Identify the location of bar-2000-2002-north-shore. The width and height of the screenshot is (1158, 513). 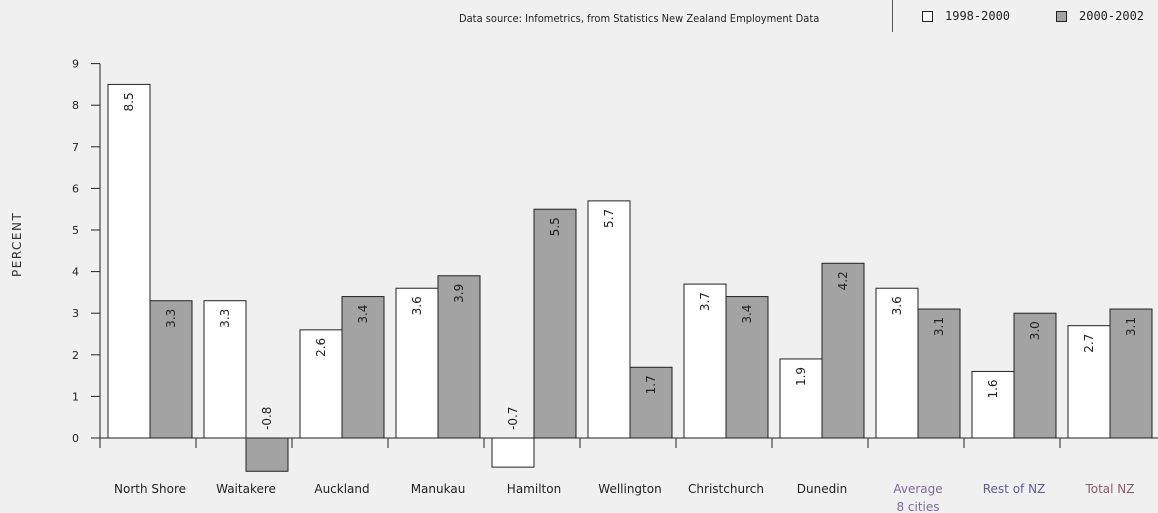
(171, 369).